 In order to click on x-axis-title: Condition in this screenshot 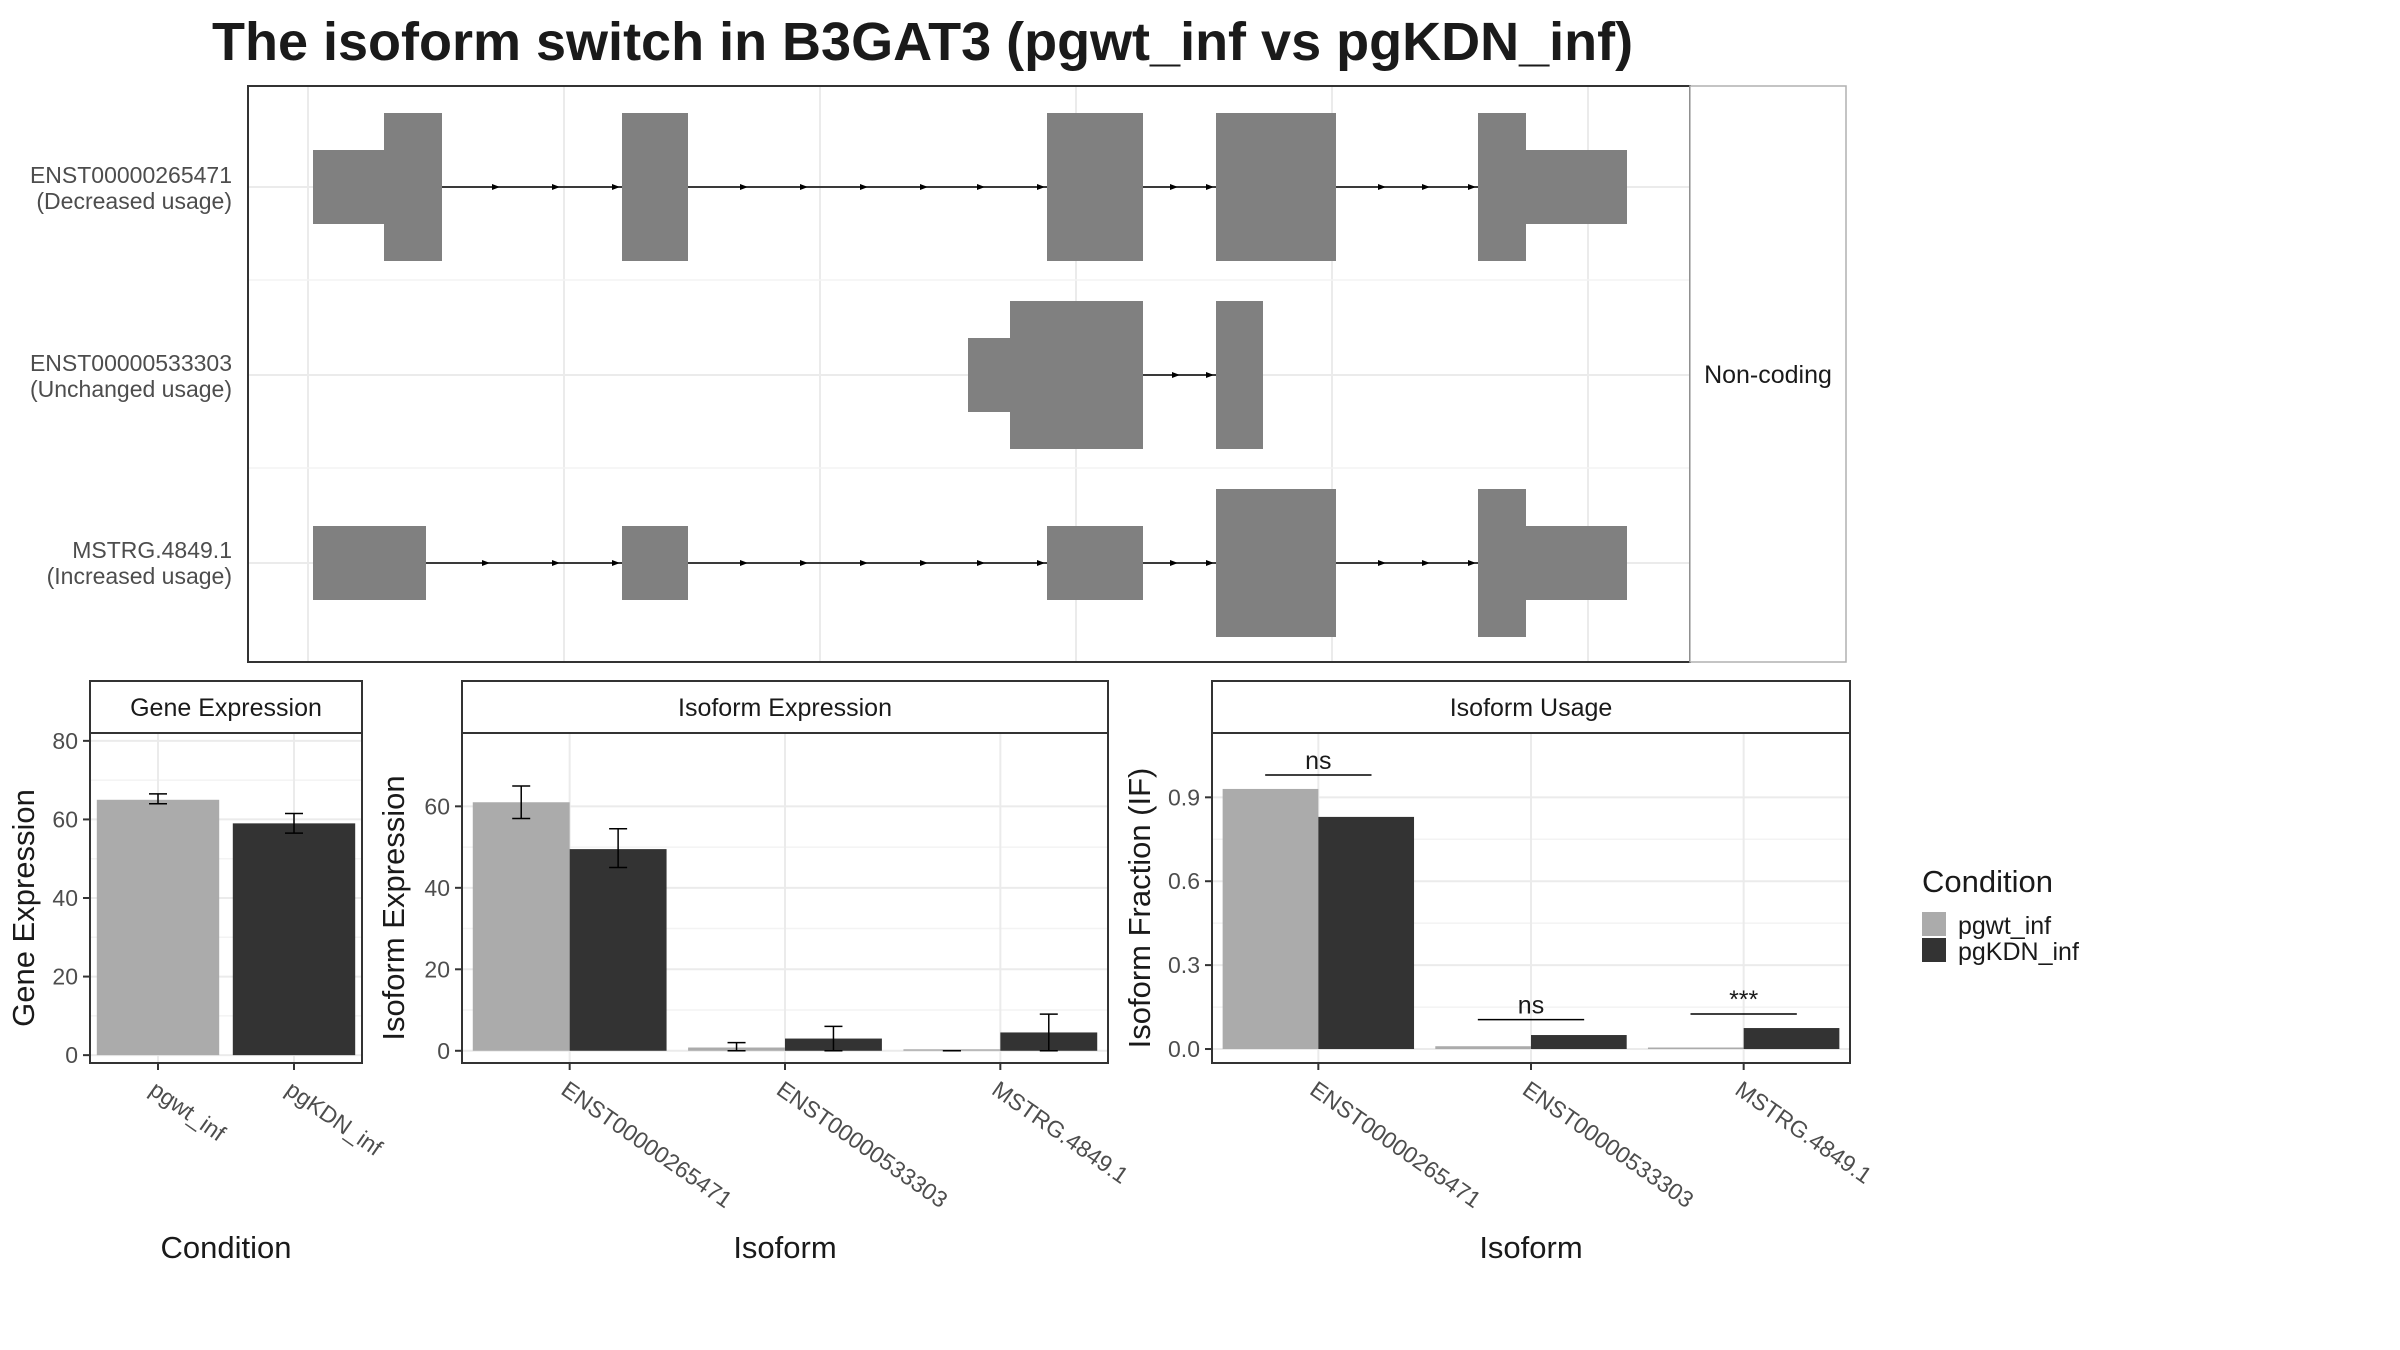, I will do `click(226, 1247)`.